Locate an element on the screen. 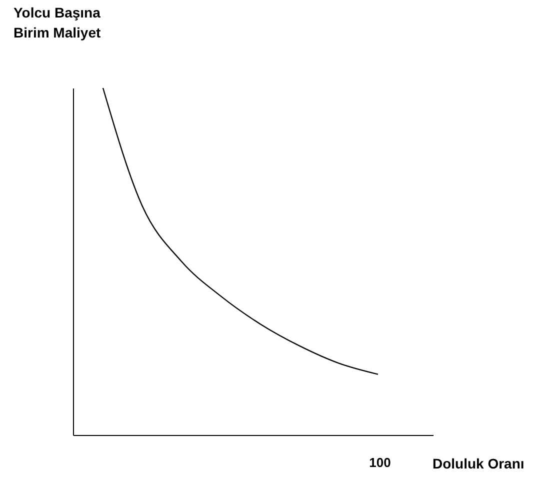  y-axis-title: Yolcu Başına Birim Maliyet is located at coordinates (57, 22).